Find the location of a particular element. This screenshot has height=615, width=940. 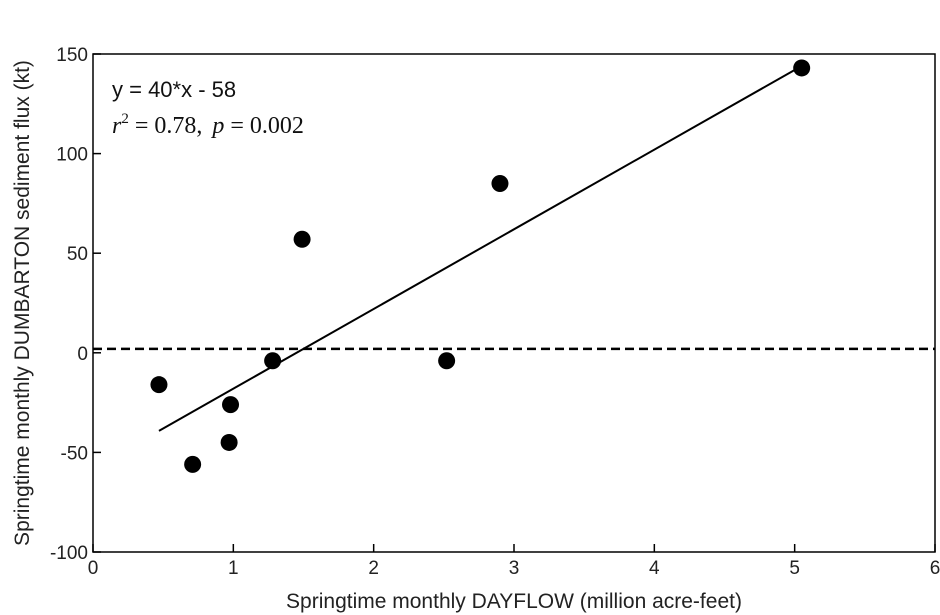

y-tick-label: 100 is located at coordinates (72, 155).